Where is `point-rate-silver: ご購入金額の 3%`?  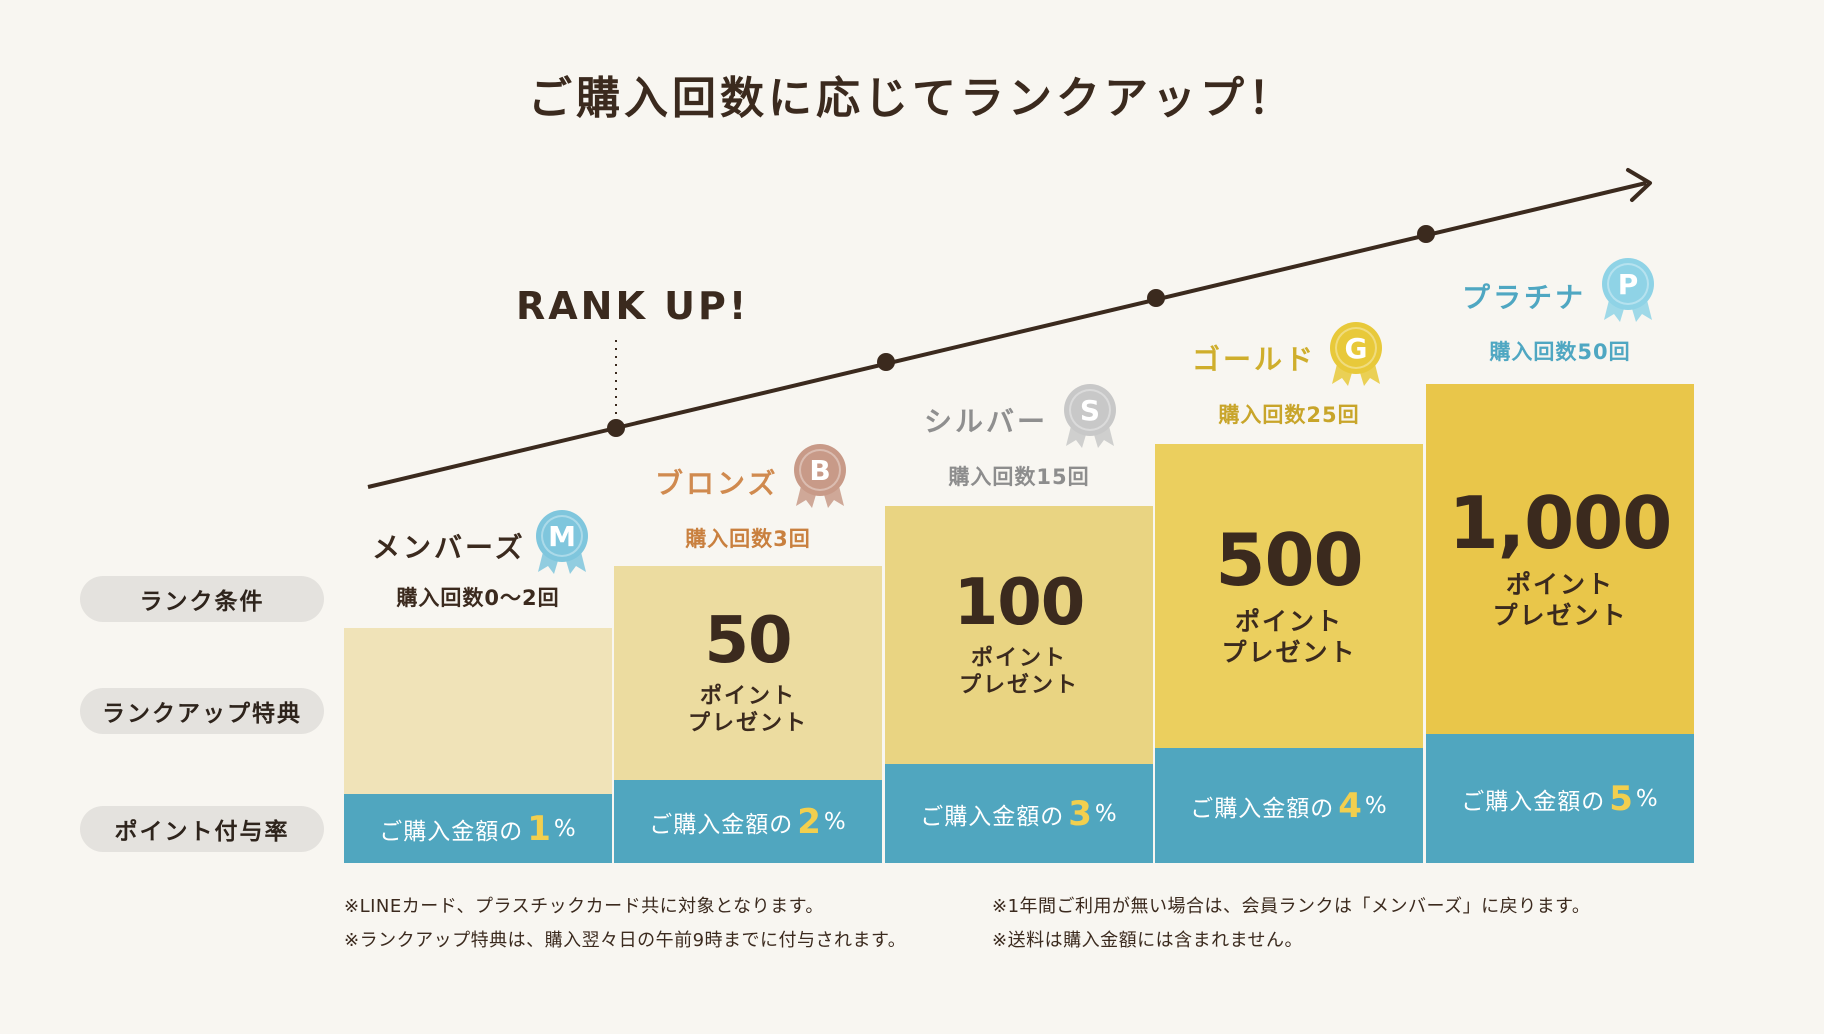 point-rate-silver: ご購入金額の 3% is located at coordinates (1019, 813).